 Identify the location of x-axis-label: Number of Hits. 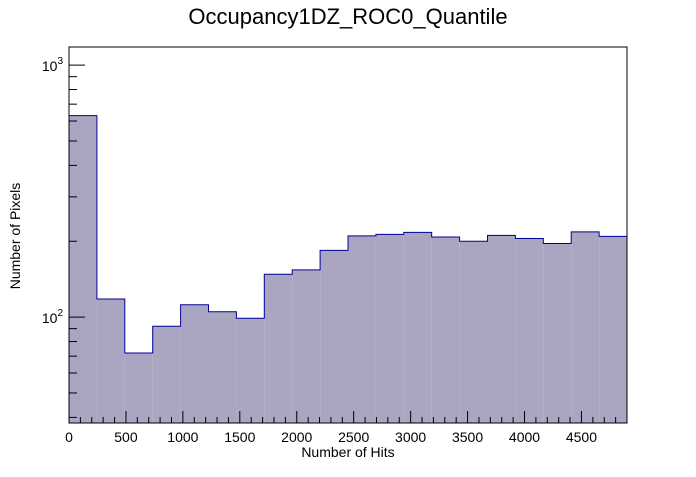
(347, 452).